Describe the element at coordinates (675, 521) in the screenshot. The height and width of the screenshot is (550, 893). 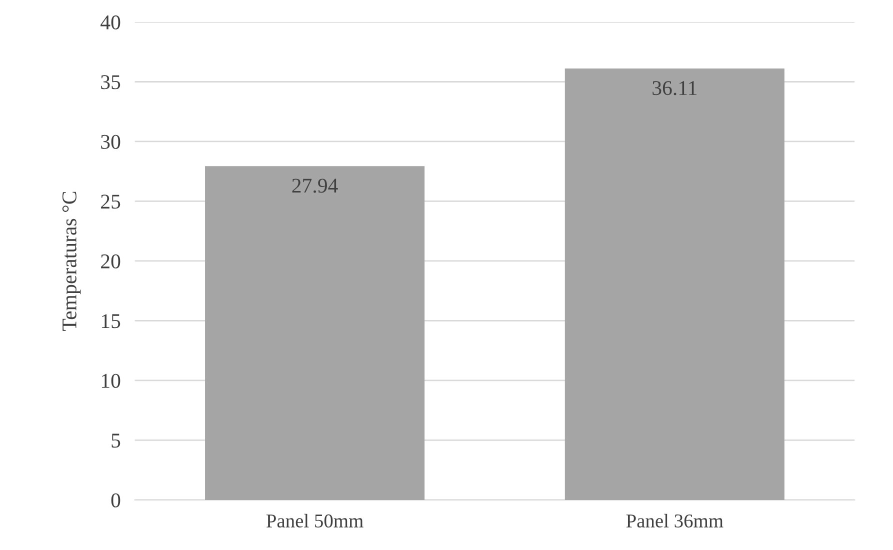
I see `x-tick-label: Panel 36mm` at that location.